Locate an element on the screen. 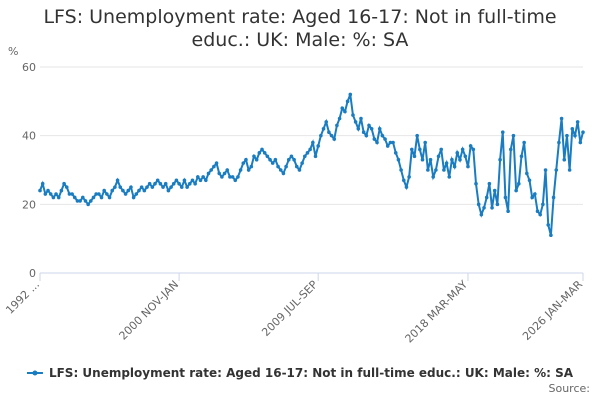  y-tick-label: 40 is located at coordinates (29, 136).